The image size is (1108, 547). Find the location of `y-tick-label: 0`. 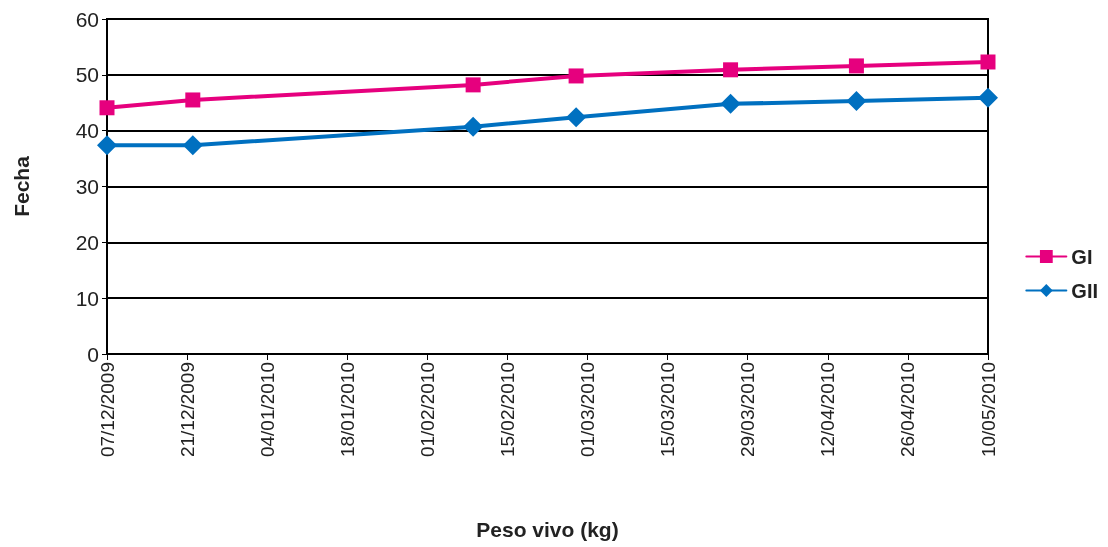

y-tick-label: 0 is located at coordinates (93, 354).